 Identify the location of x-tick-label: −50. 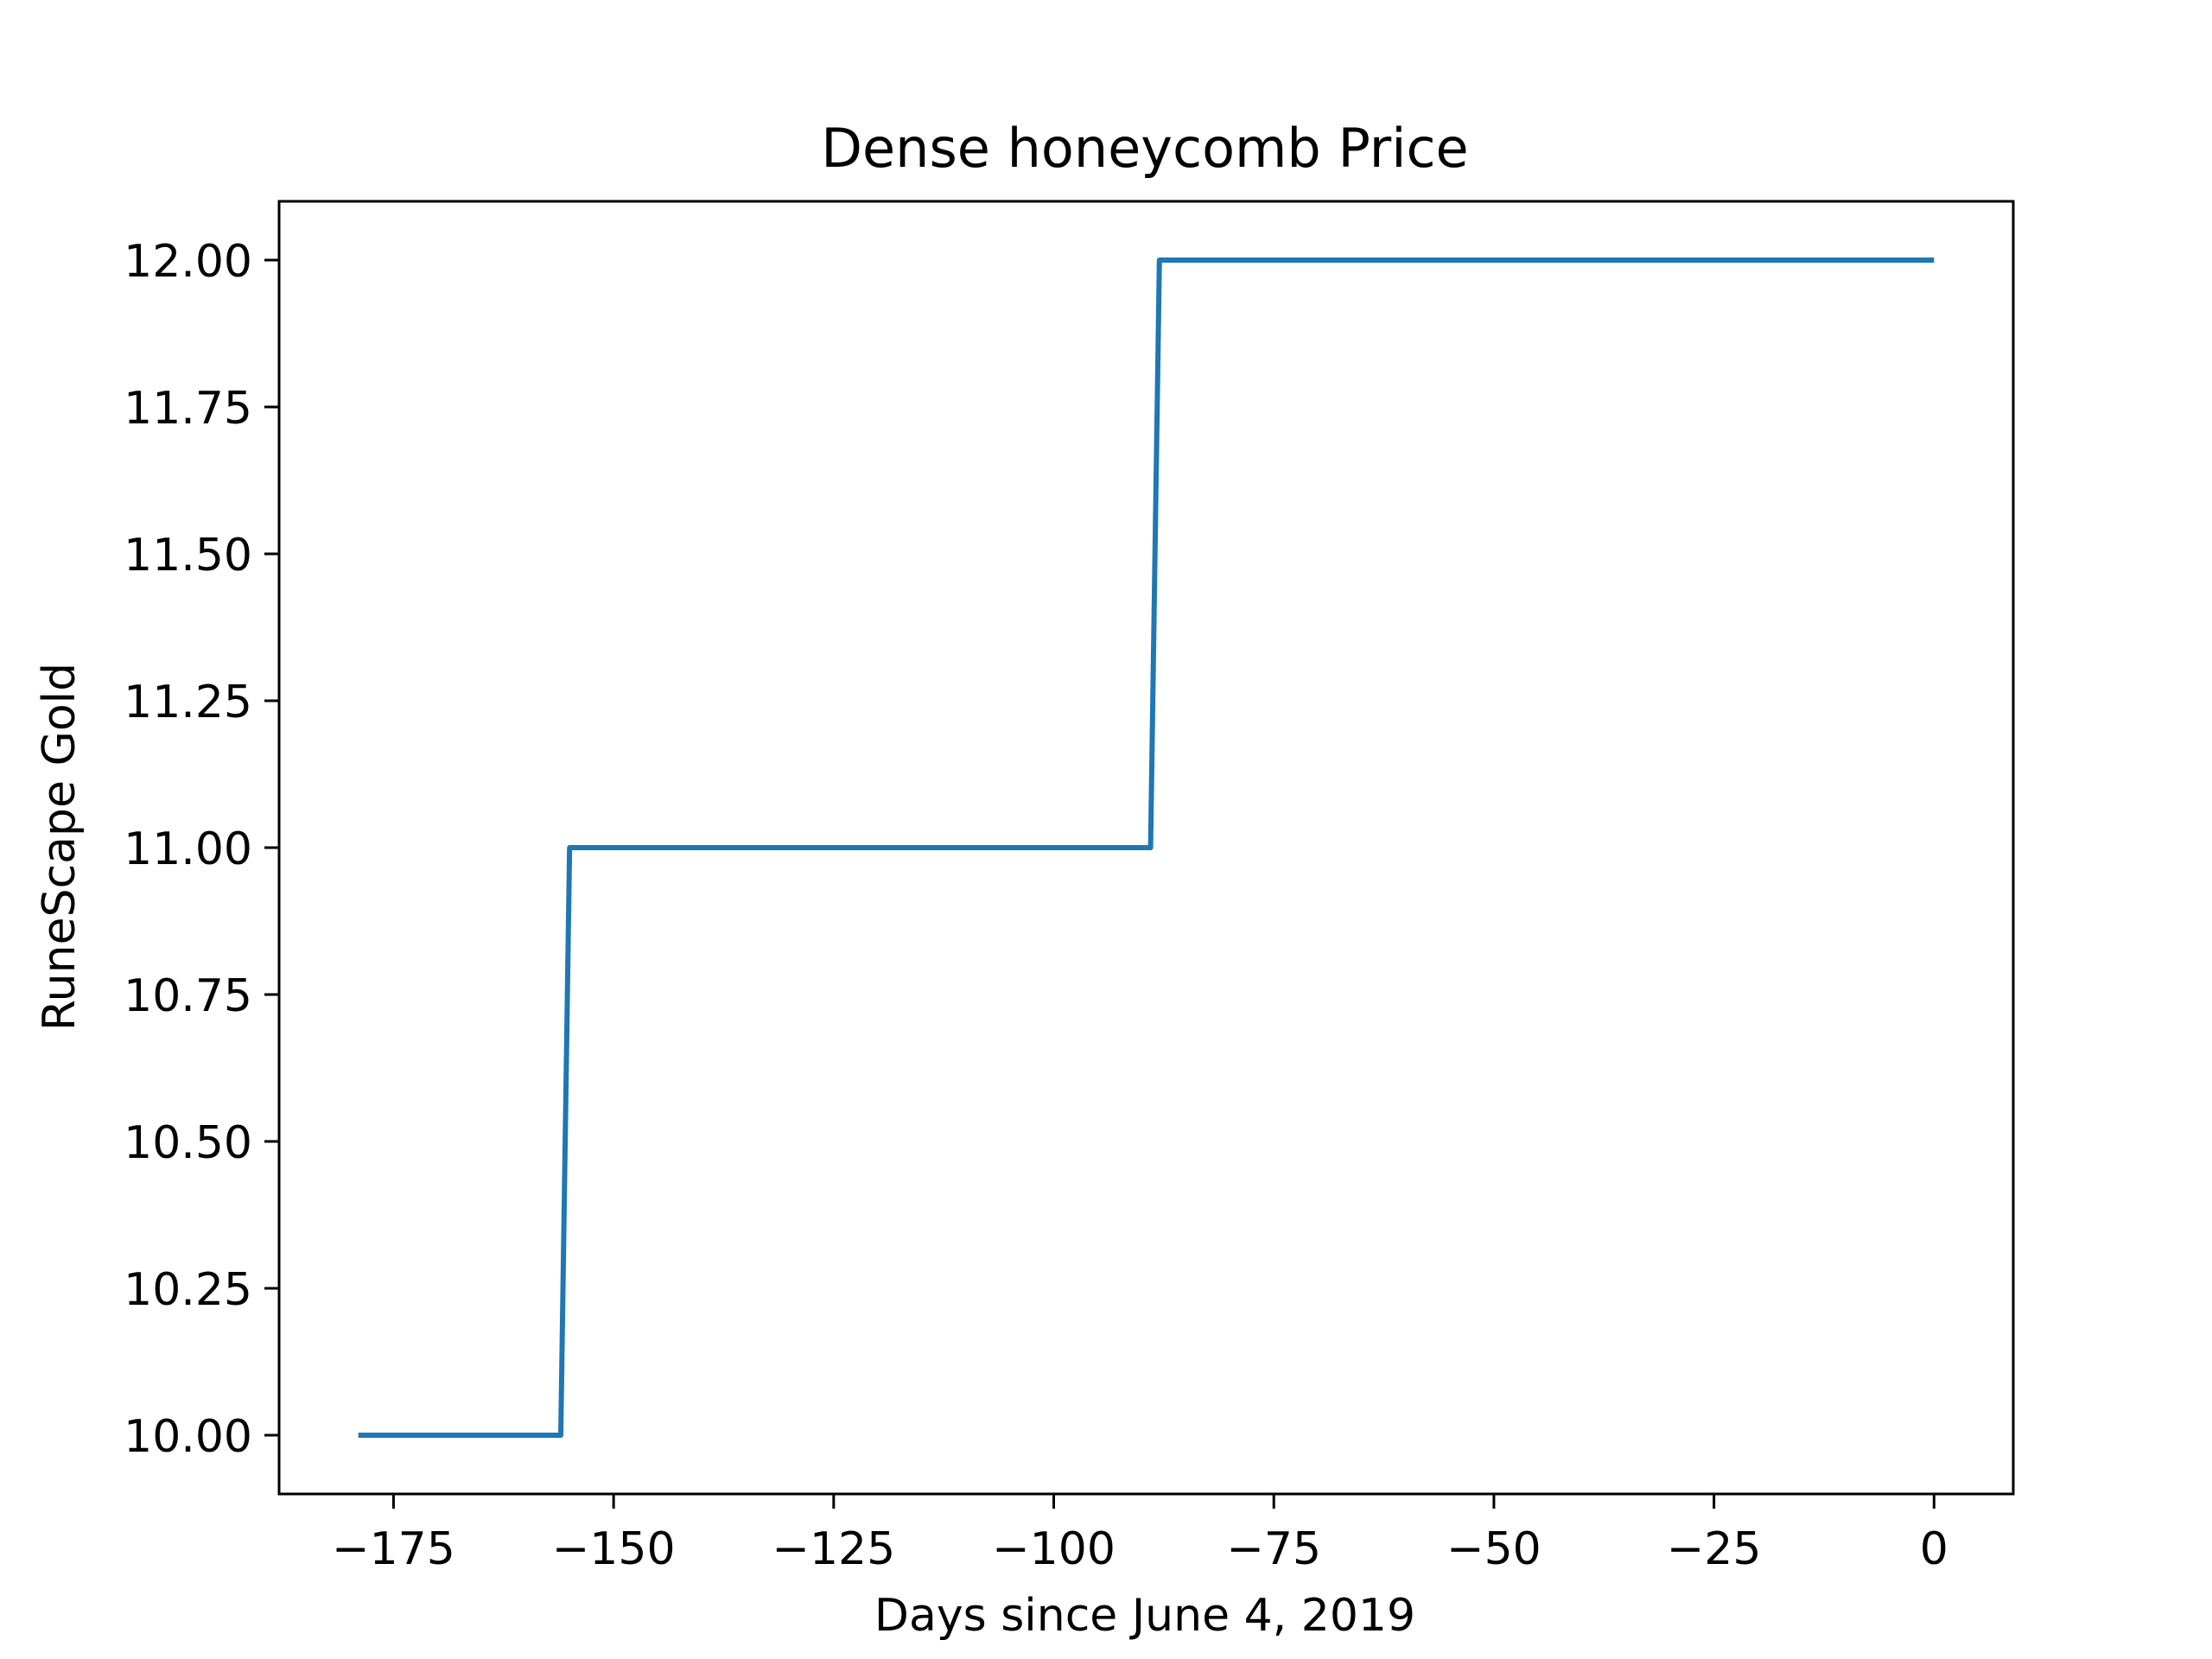
(1493, 1549).